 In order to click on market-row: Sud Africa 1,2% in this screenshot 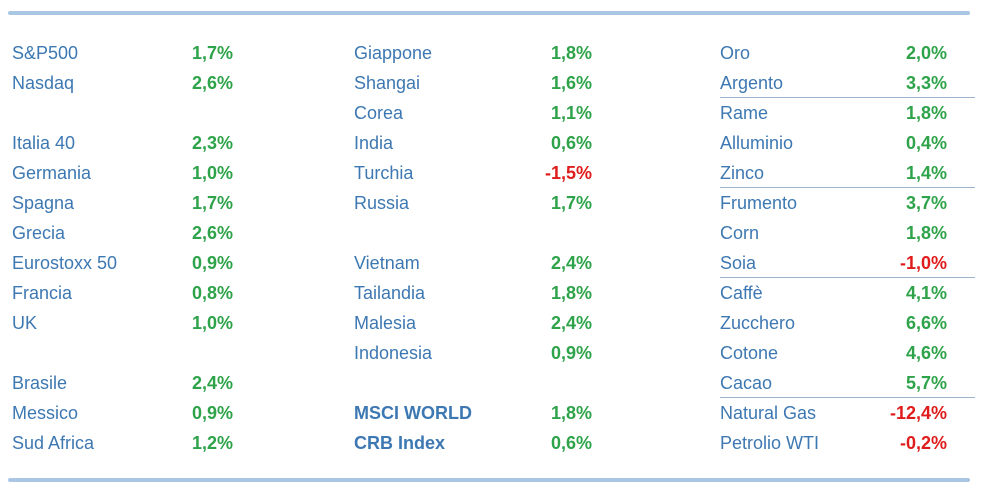, I will do `click(137, 443)`.